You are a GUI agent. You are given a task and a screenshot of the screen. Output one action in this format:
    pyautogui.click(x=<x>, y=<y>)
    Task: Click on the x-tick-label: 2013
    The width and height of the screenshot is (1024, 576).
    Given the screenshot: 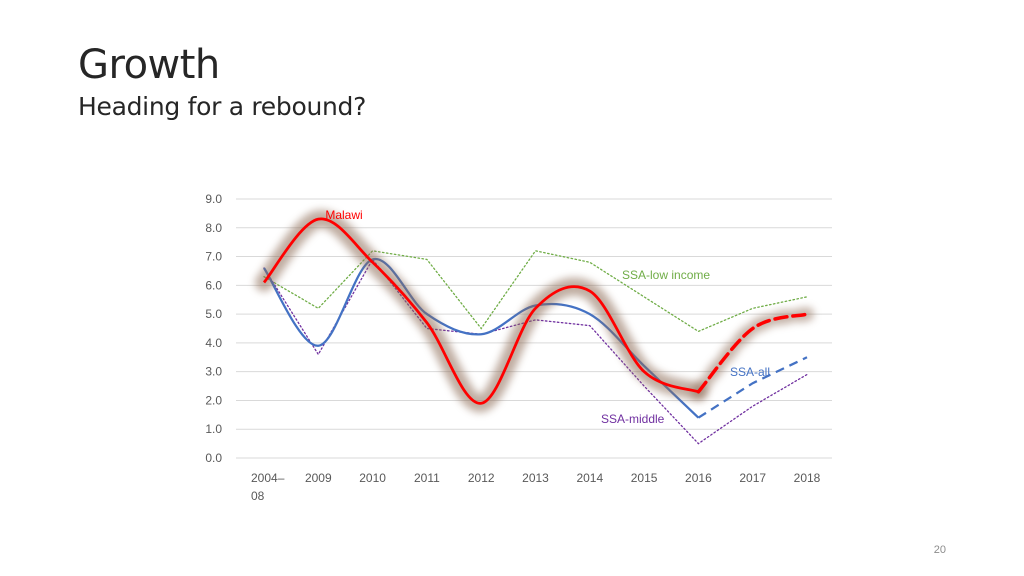 What is the action you would take?
    pyautogui.click(x=535, y=478)
    